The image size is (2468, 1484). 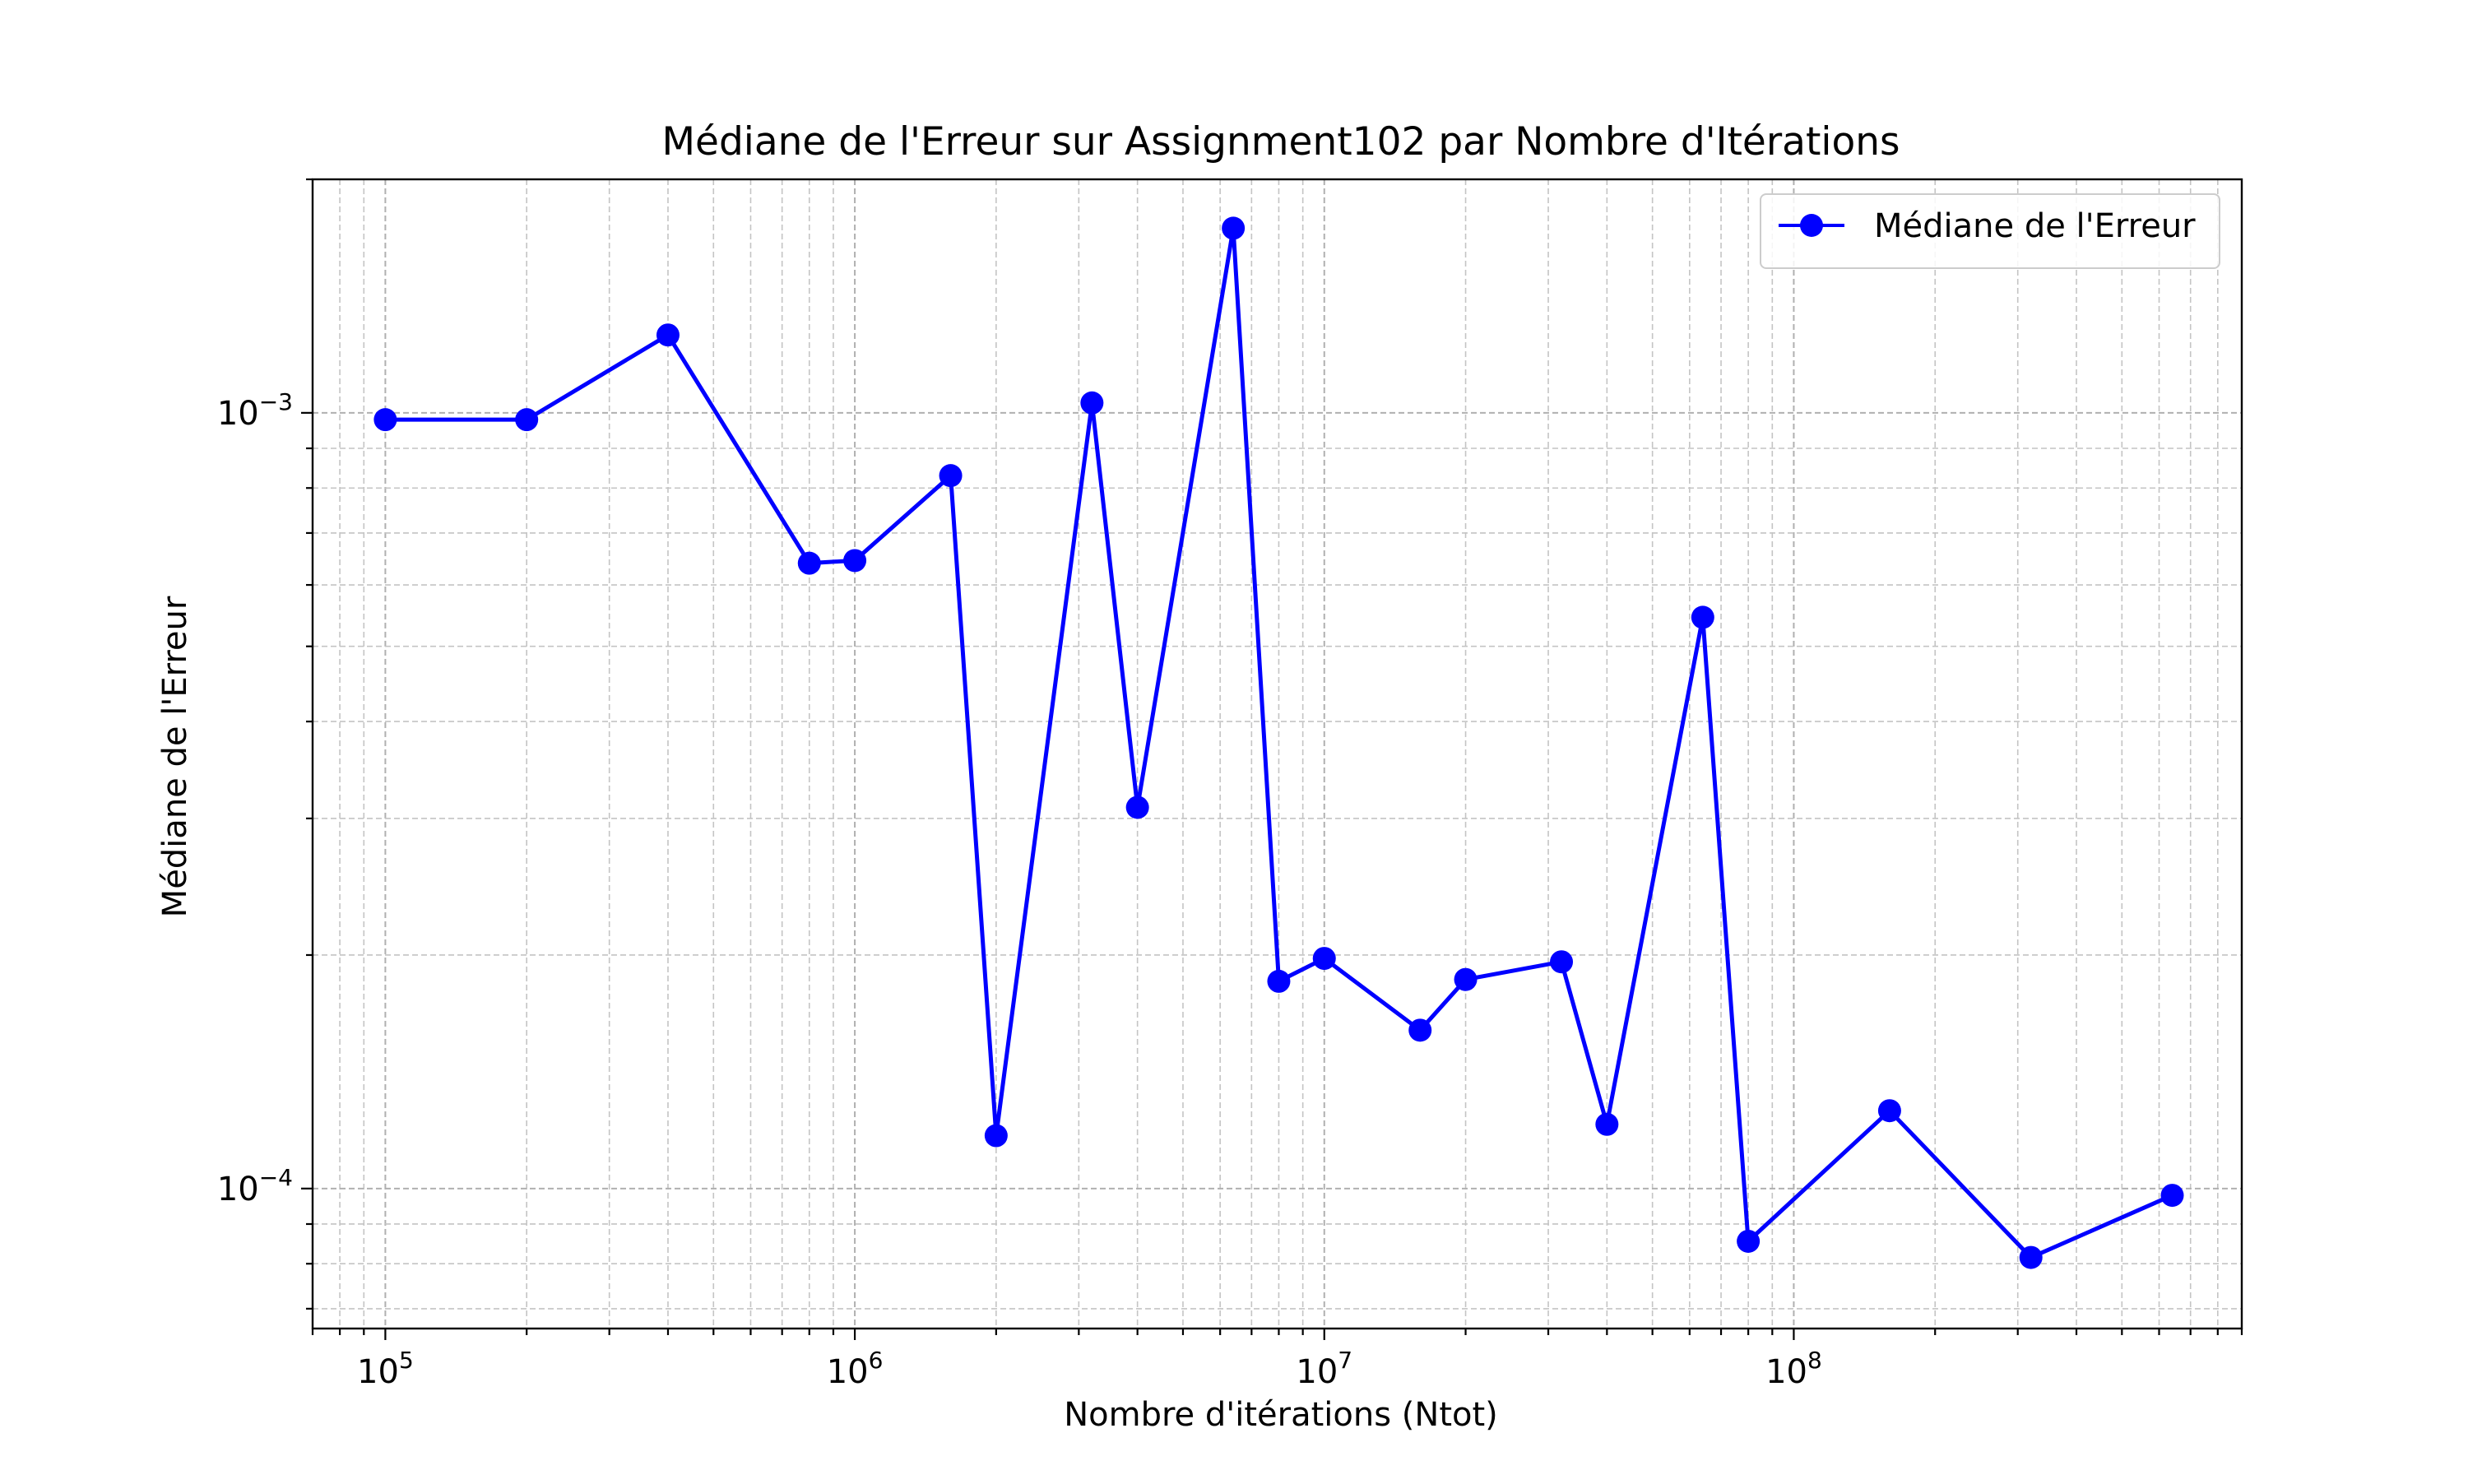 I want to click on x-tick-label: 10⁶, so click(x=855, y=1369).